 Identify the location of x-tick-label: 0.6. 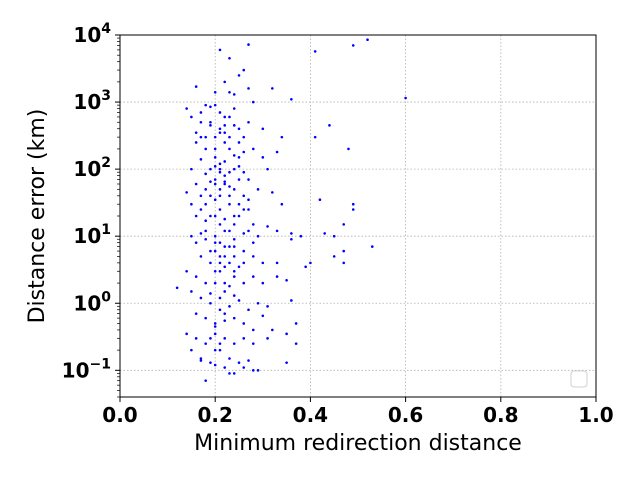
(405, 415).